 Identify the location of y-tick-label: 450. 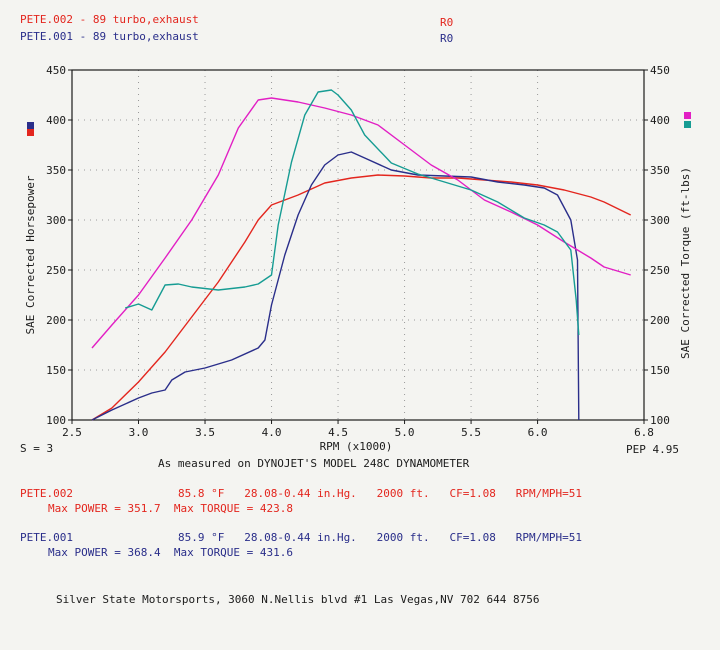
(56, 70).